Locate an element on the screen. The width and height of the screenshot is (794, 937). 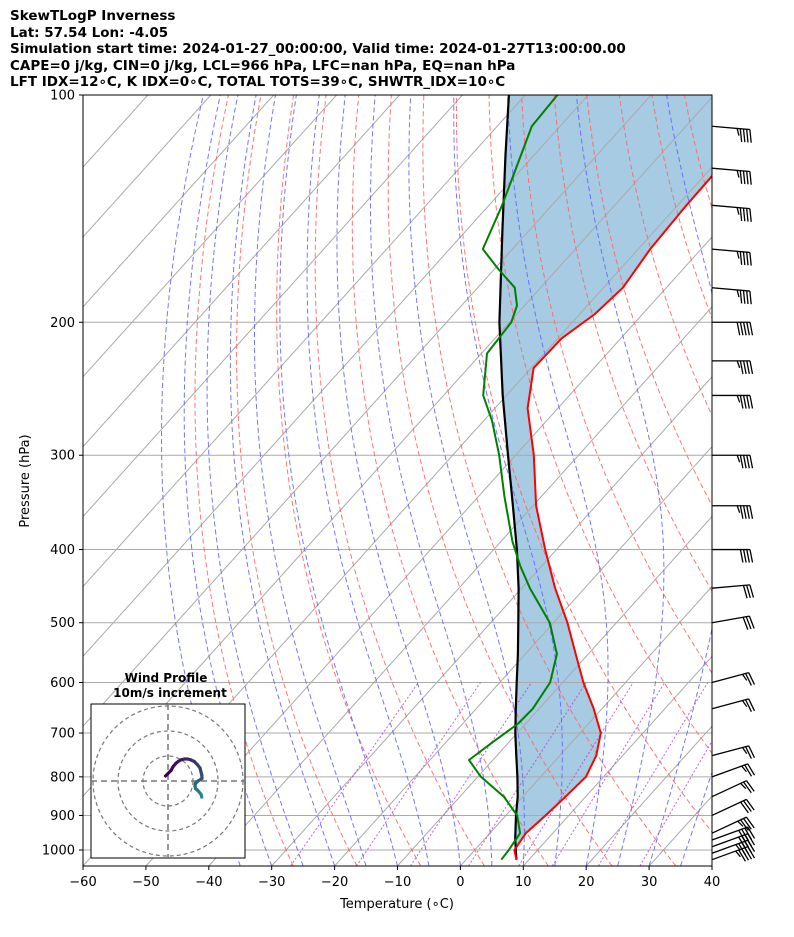
hodograph-title: Wind Profile is located at coordinates (166, 678).